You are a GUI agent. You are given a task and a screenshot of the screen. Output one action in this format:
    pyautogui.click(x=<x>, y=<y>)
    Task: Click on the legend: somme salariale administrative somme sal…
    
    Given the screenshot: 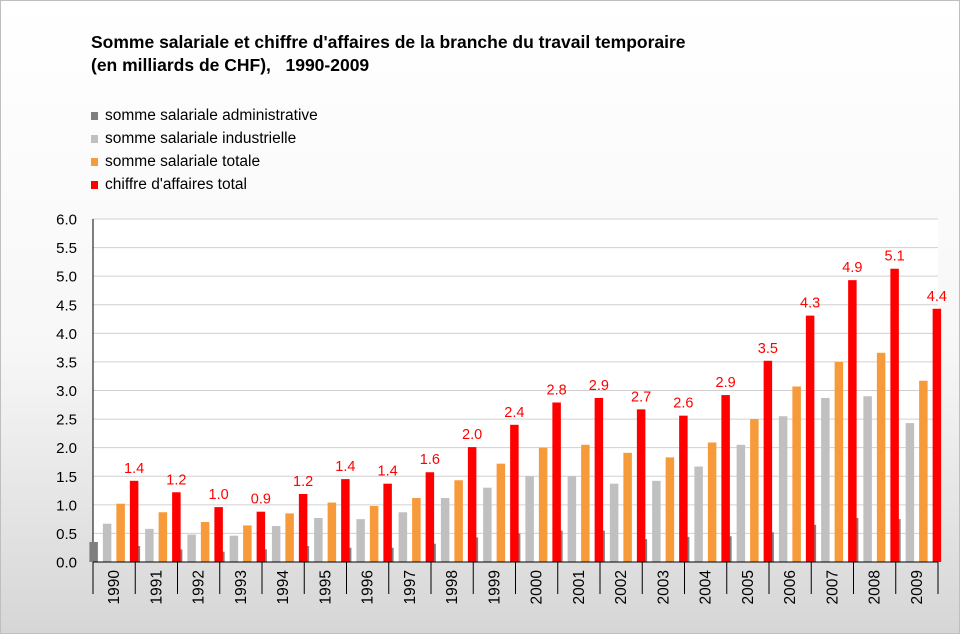 What is the action you would take?
    pyautogui.click(x=204, y=150)
    